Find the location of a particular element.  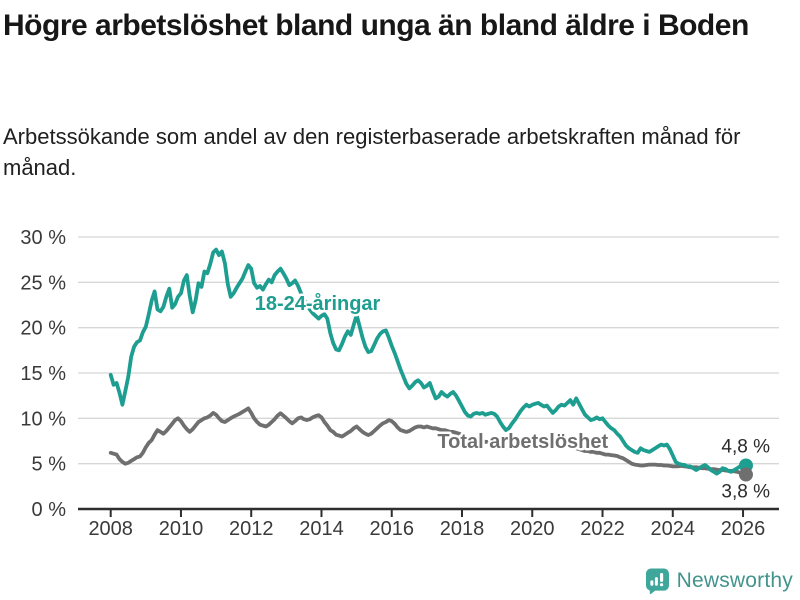

x-tick-label: 2016 is located at coordinates (391, 529).